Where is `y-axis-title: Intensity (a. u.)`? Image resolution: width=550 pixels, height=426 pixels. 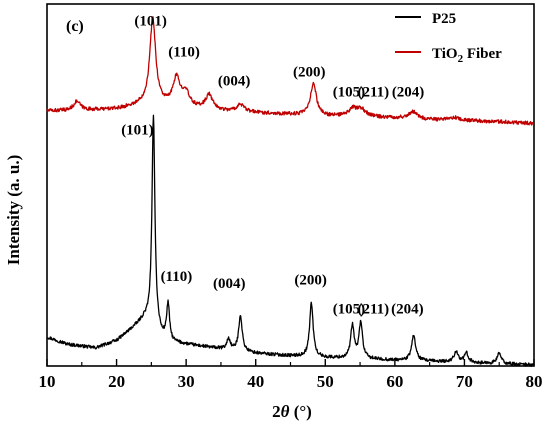 y-axis-title: Intensity (a. u.) is located at coordinates (13, 210).